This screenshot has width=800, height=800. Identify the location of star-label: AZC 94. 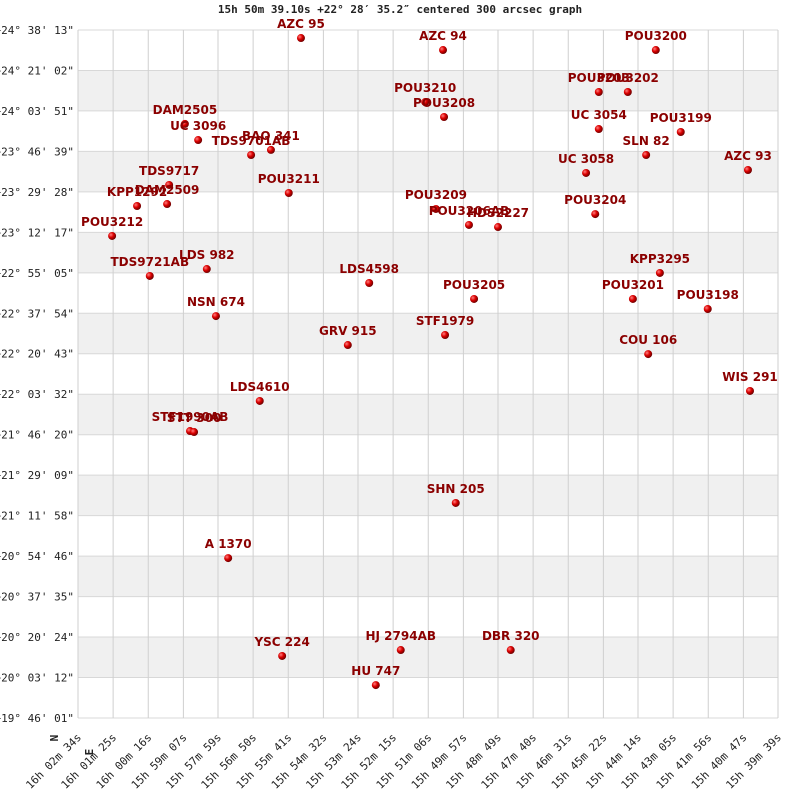
(443, 36).